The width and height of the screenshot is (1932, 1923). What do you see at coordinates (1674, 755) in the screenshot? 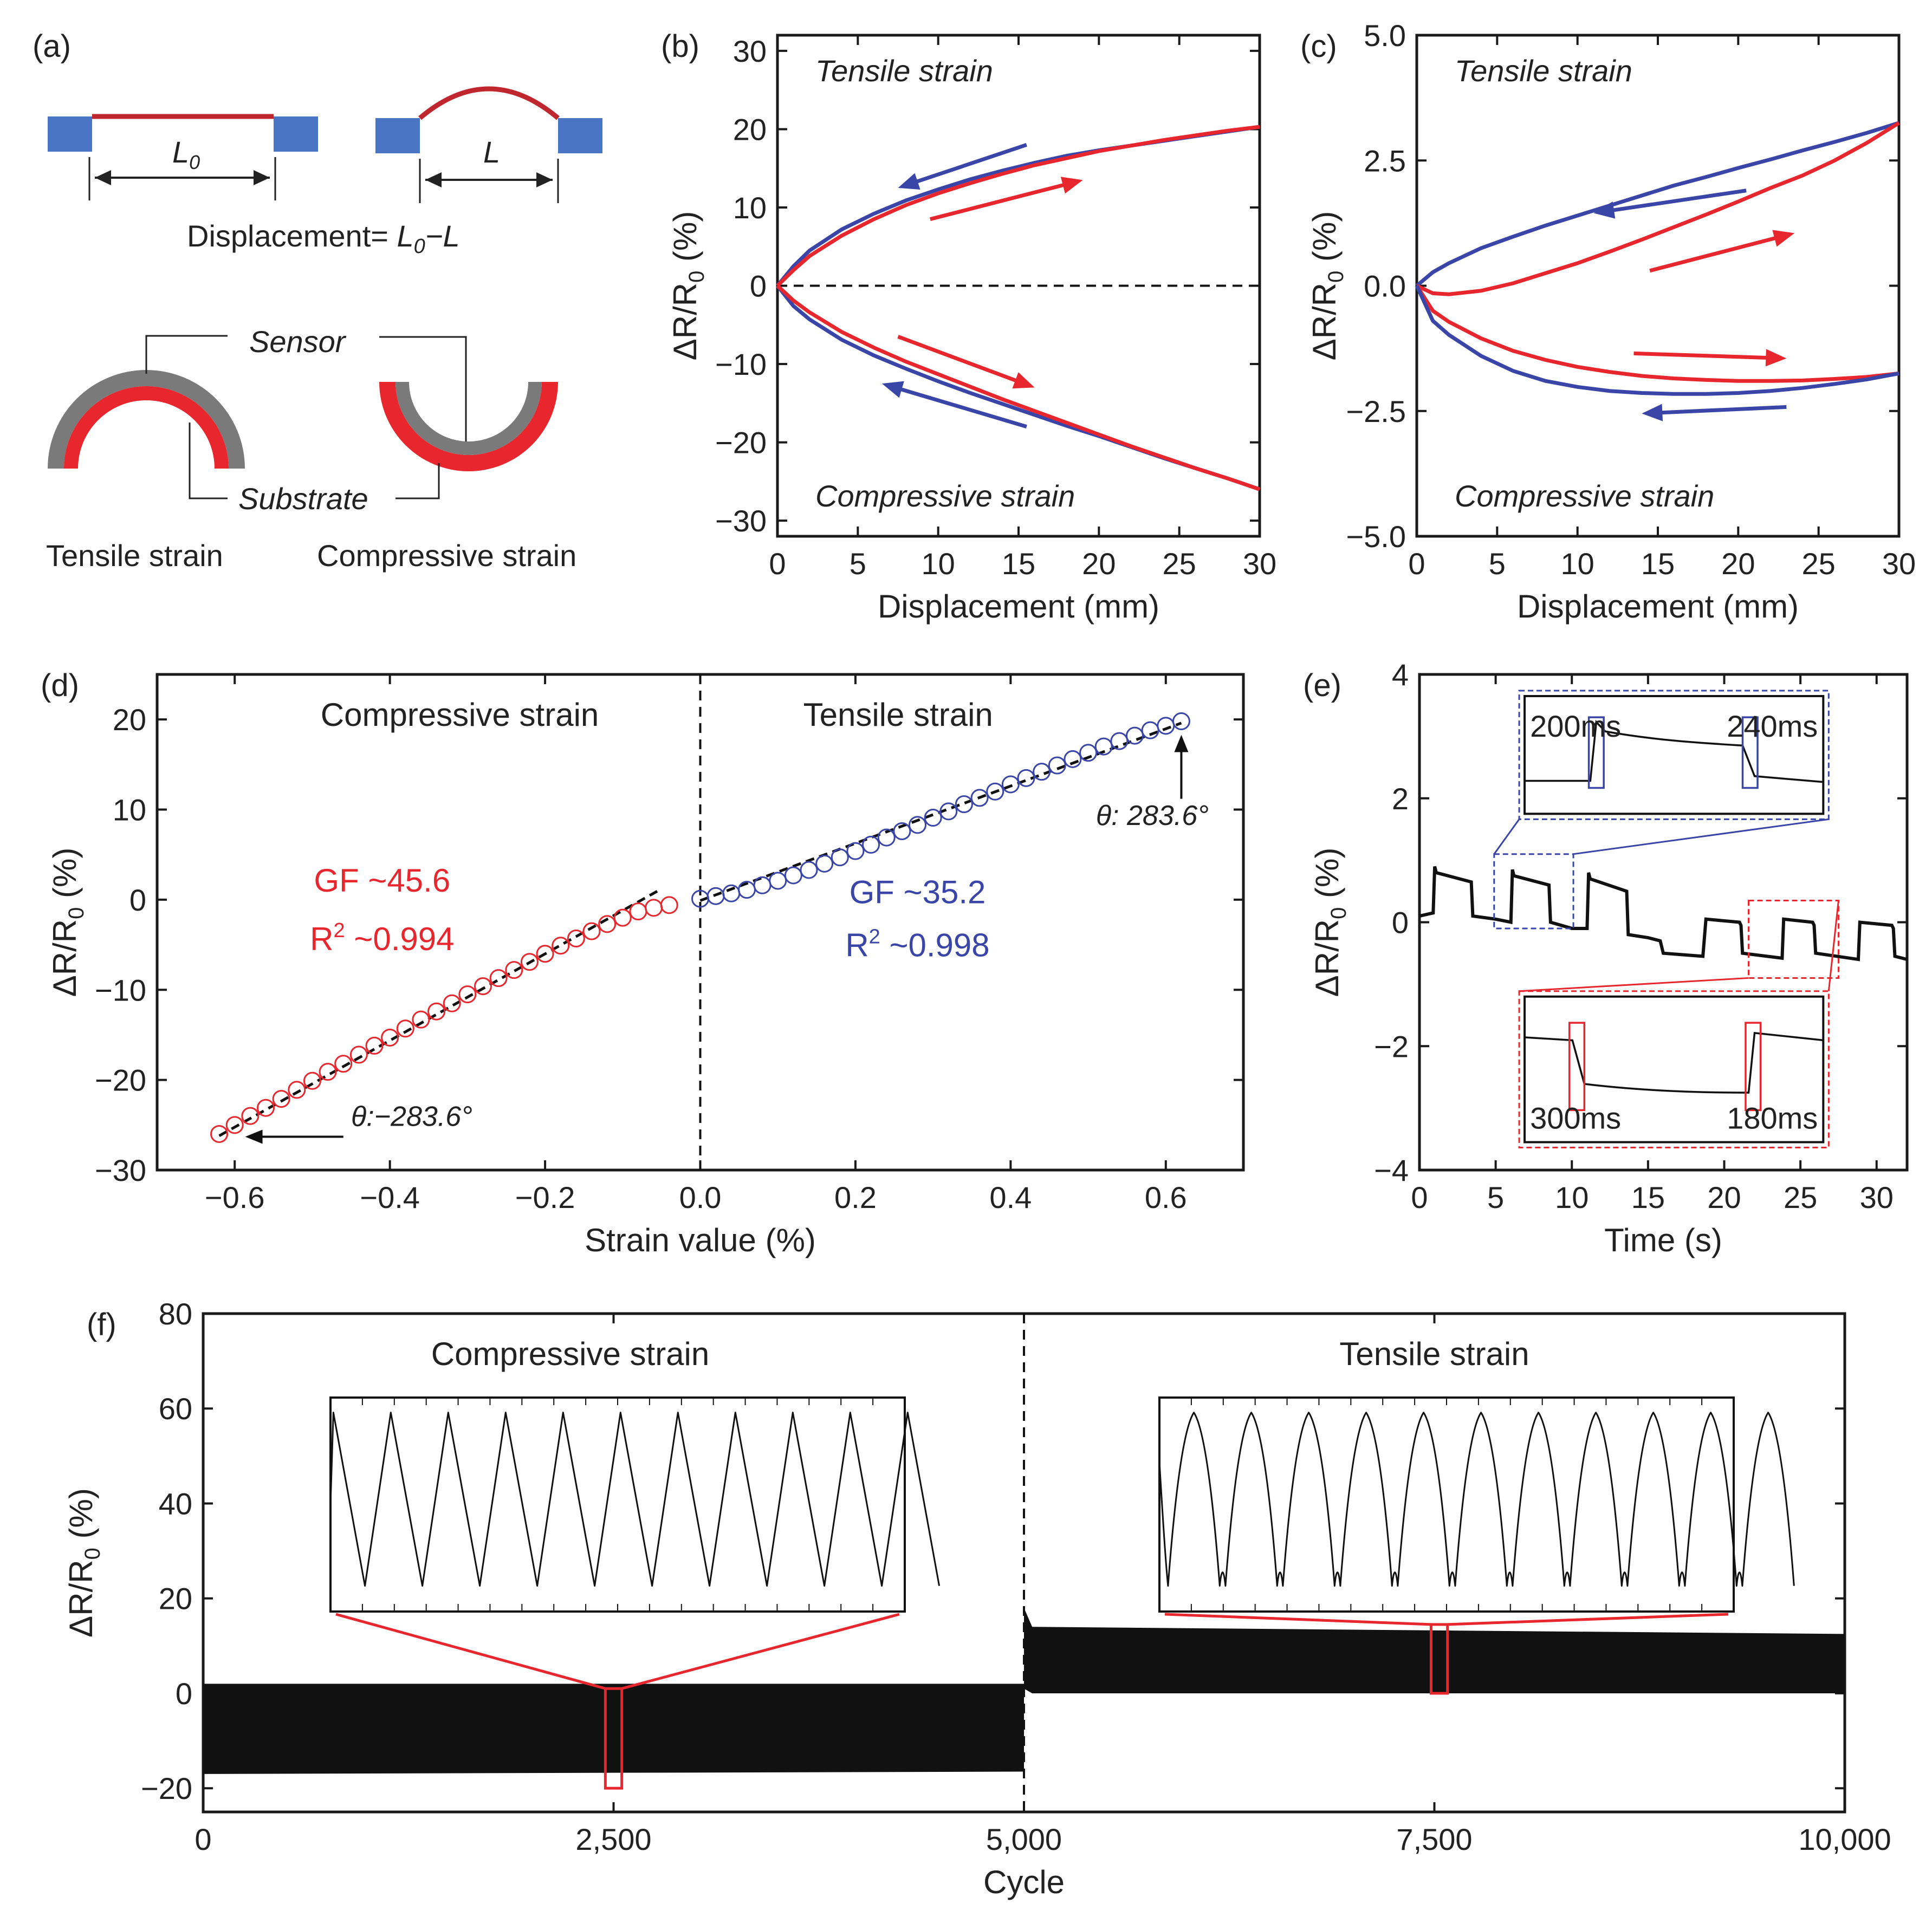
I see `rise-inset-frame` at bounding box center [1674, 755].